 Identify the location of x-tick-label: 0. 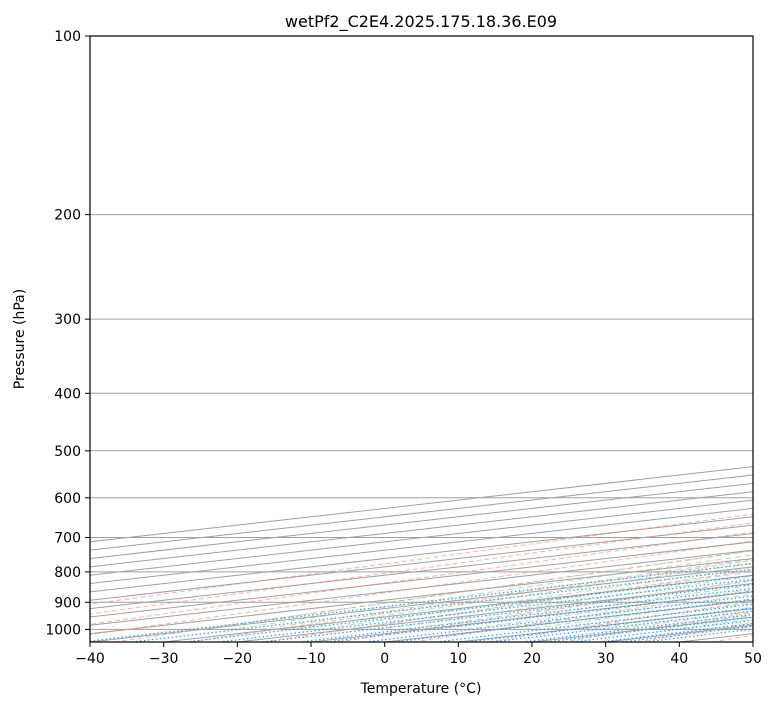
(384, 659).